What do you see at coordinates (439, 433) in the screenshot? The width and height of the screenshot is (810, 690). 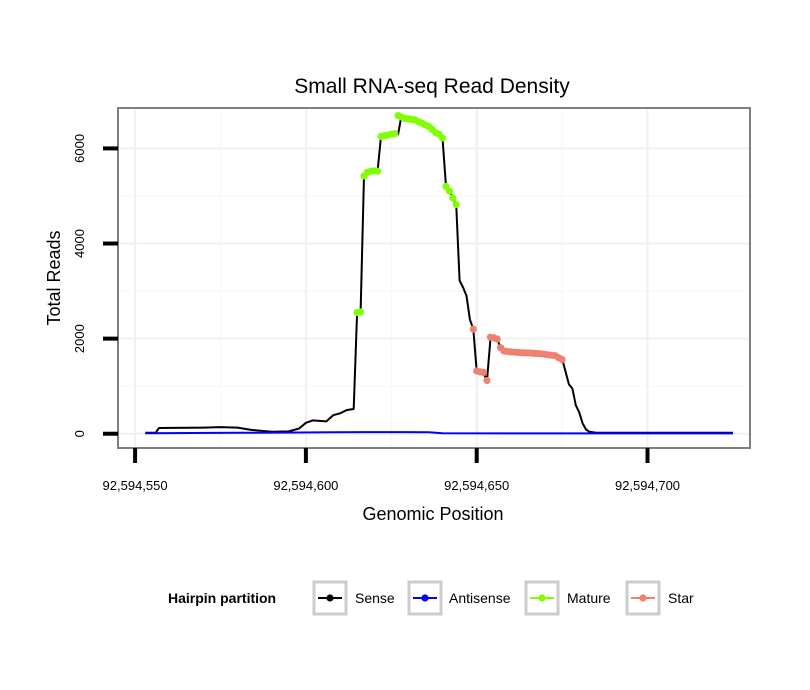 I see `series-line-antisense` at bounding box center [439, 433].